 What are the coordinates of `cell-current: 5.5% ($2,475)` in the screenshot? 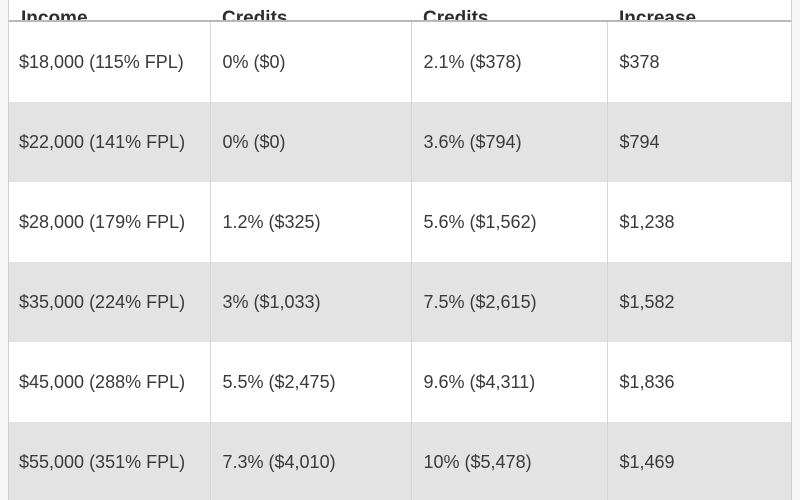 It's located at (311, 382).